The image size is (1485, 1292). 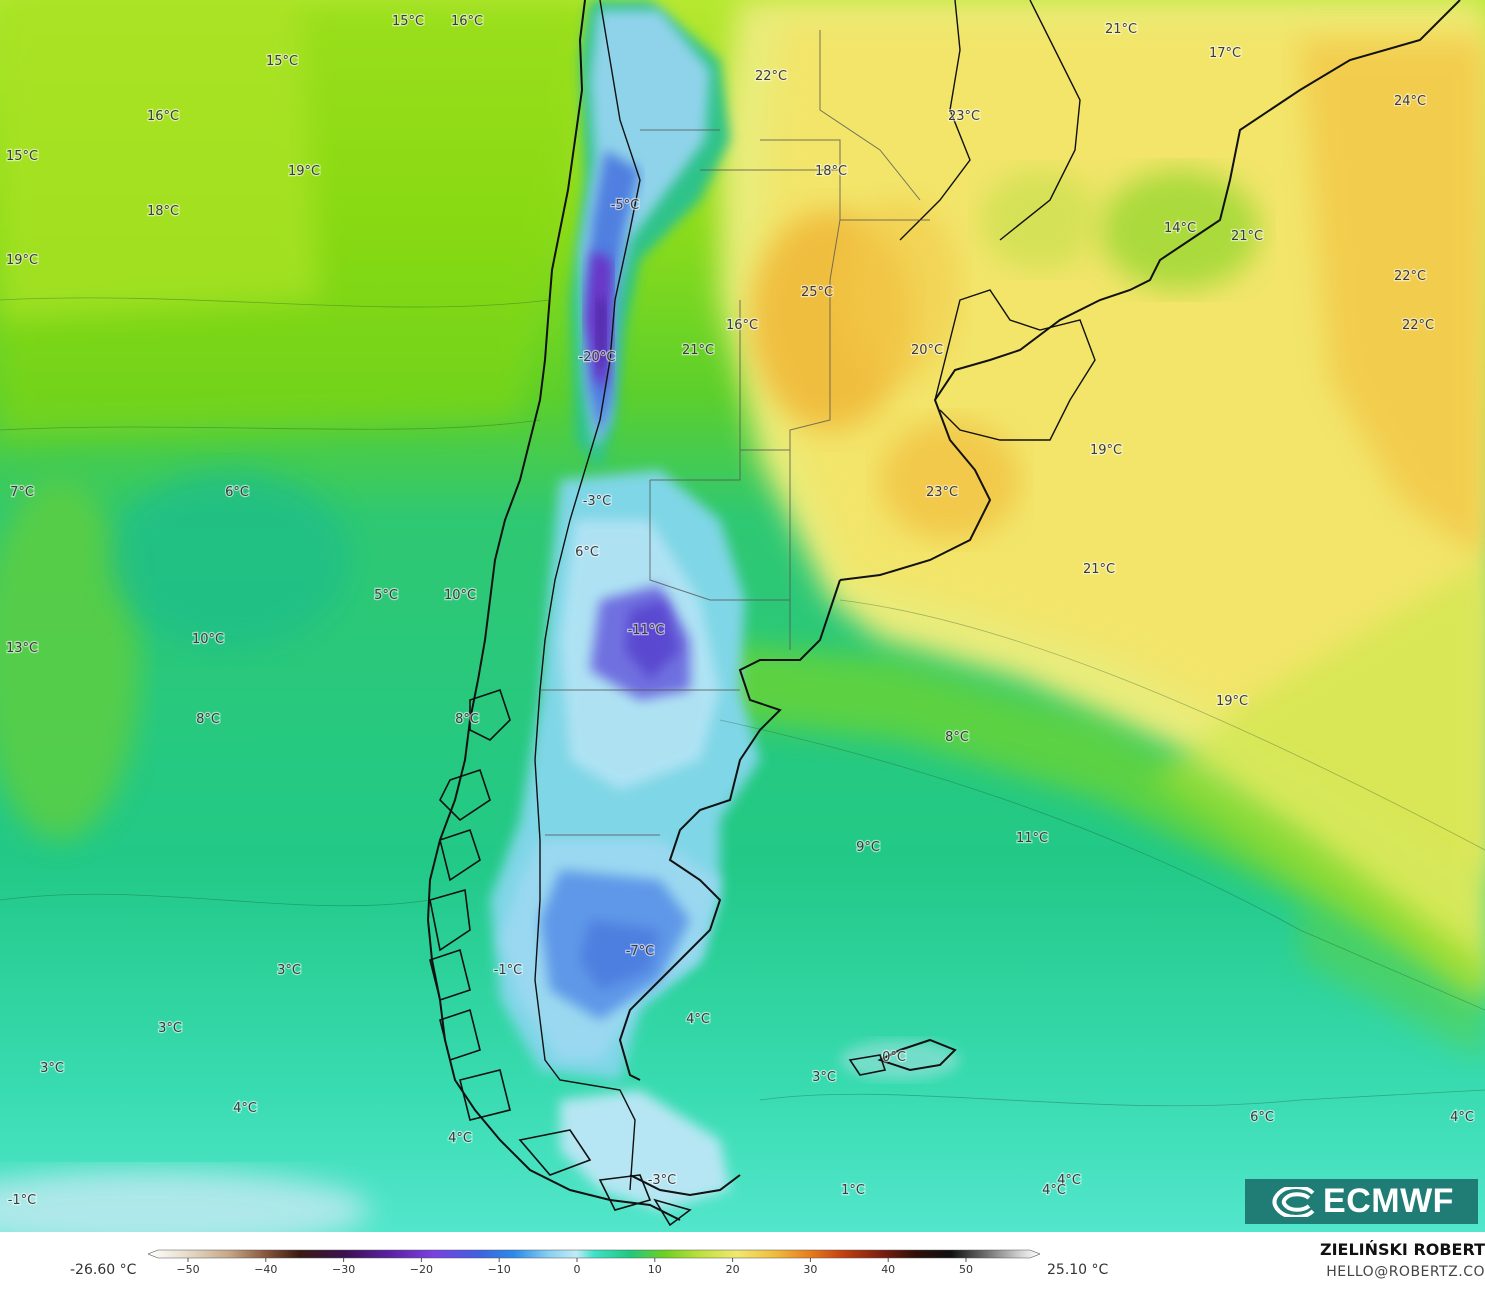 I want to click on temp-label: 13°C, so click(x=22, y=648).